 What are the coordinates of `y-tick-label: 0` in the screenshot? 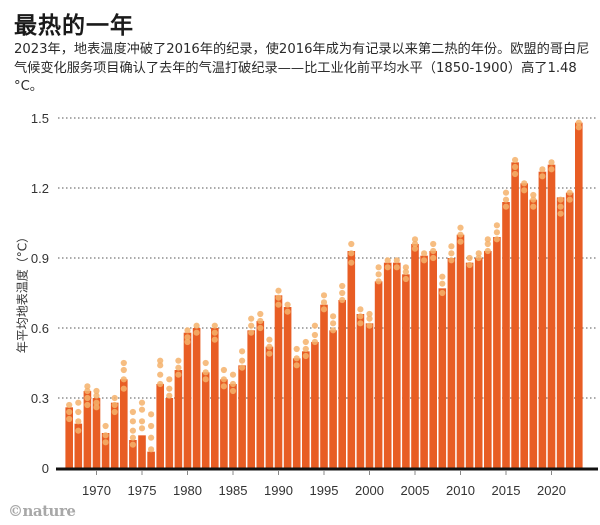 It's located at (45, 468).